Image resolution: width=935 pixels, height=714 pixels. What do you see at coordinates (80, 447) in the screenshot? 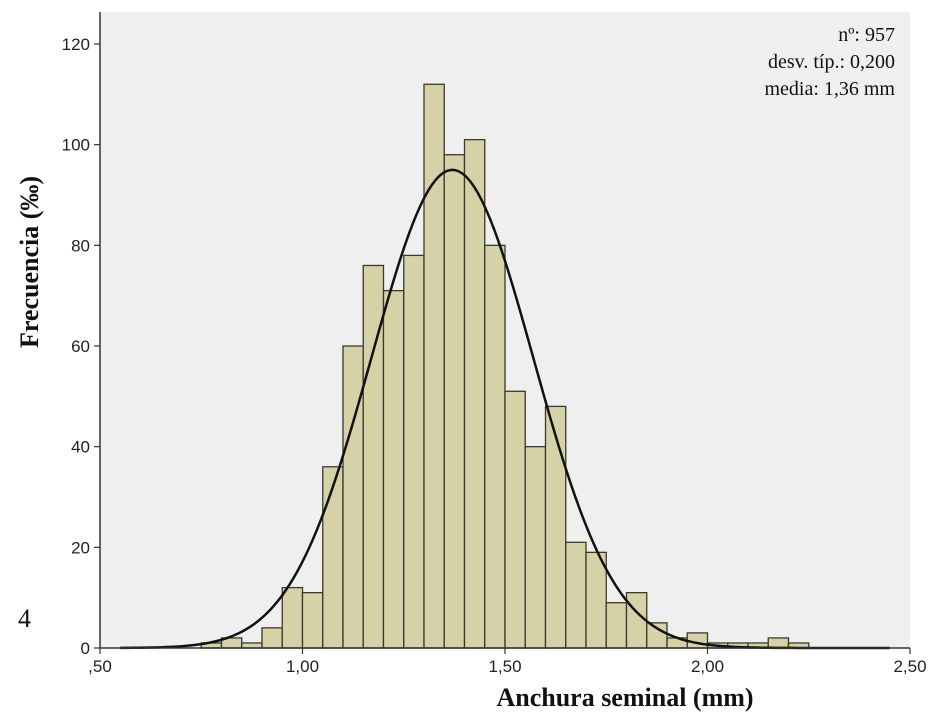
I see `y-tick-label: 40` at bounding box center [80, 447].